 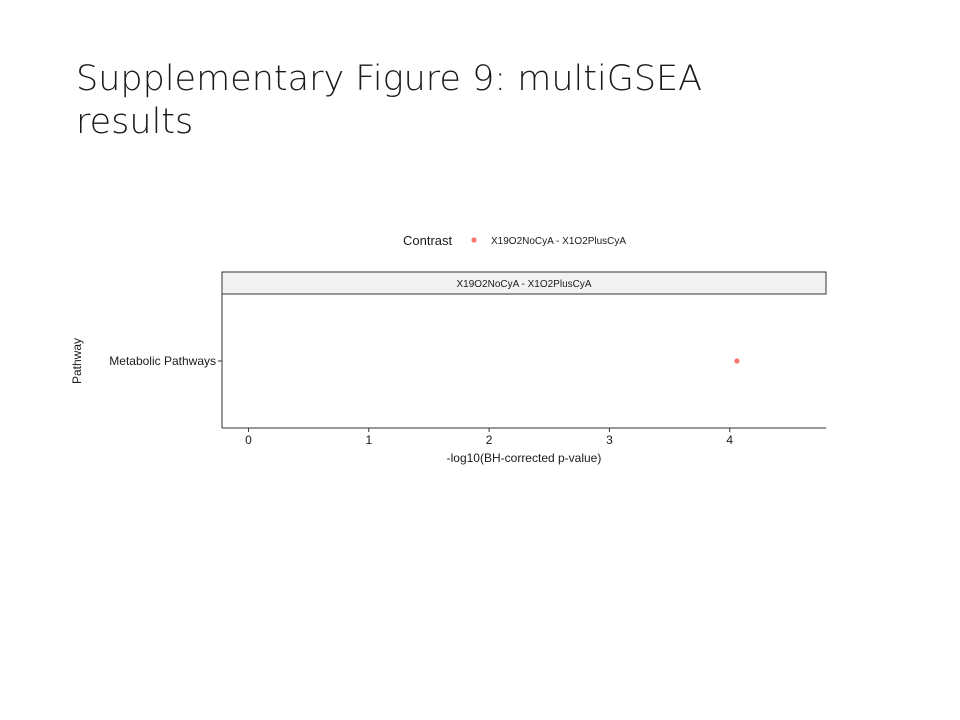 What do you see at coordinates (77, 361) in the screenshot?
I see `y-axis-label: Pathway` at bounding box center [77, 361].